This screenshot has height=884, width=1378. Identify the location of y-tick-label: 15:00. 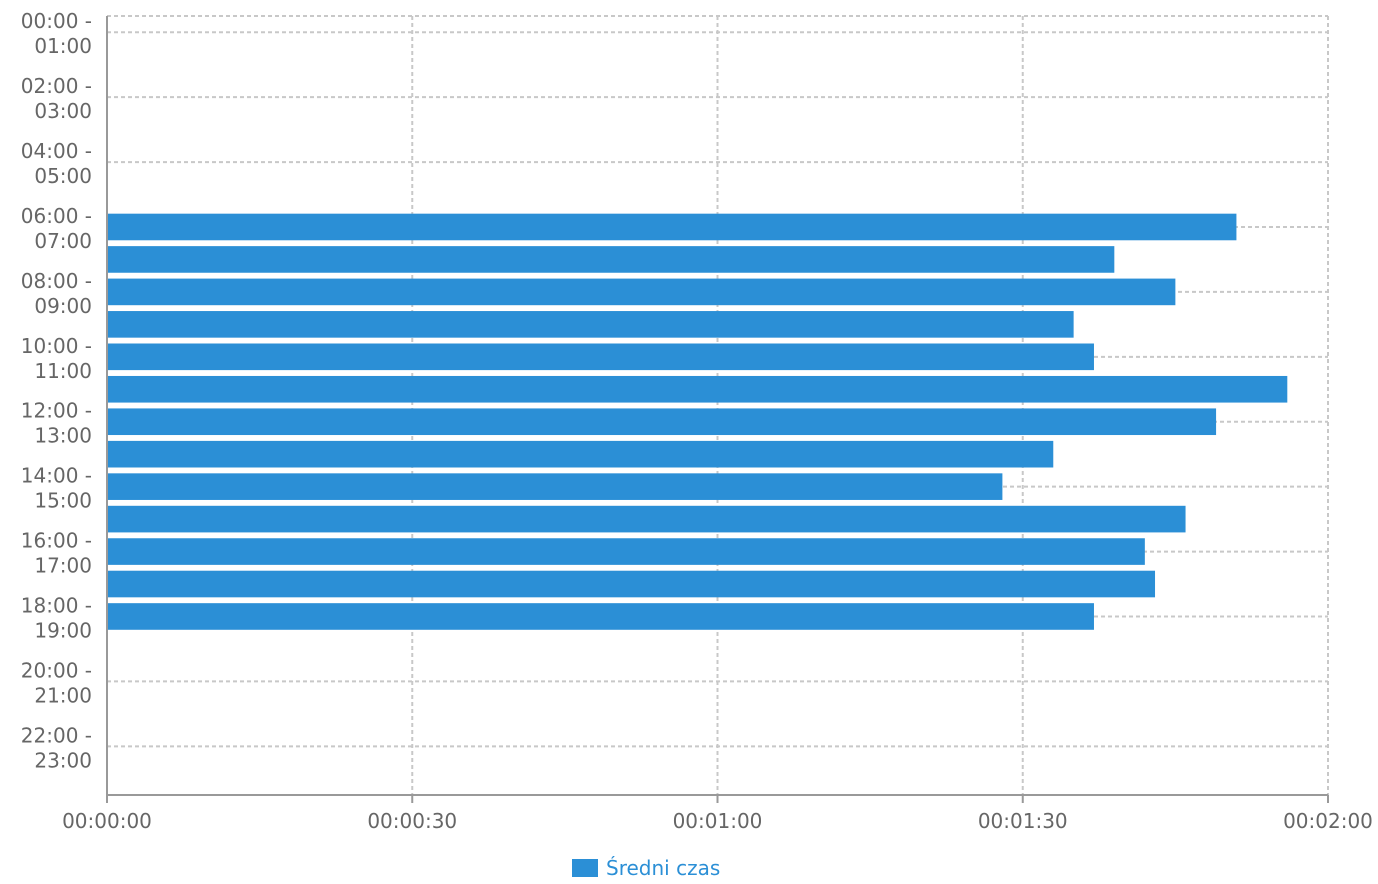
(63, 501).